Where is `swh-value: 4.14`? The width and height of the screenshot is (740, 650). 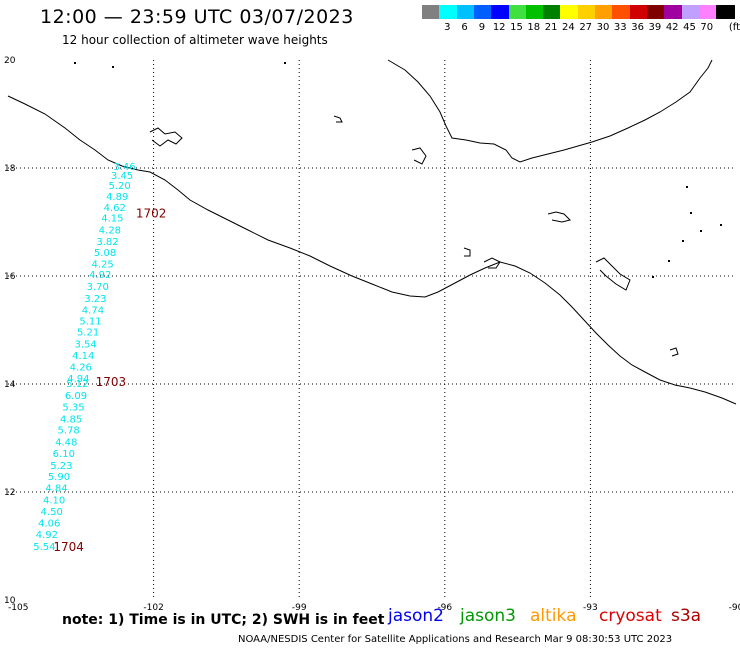 swh-value: 4.14 is located at coordinates (83, 356).